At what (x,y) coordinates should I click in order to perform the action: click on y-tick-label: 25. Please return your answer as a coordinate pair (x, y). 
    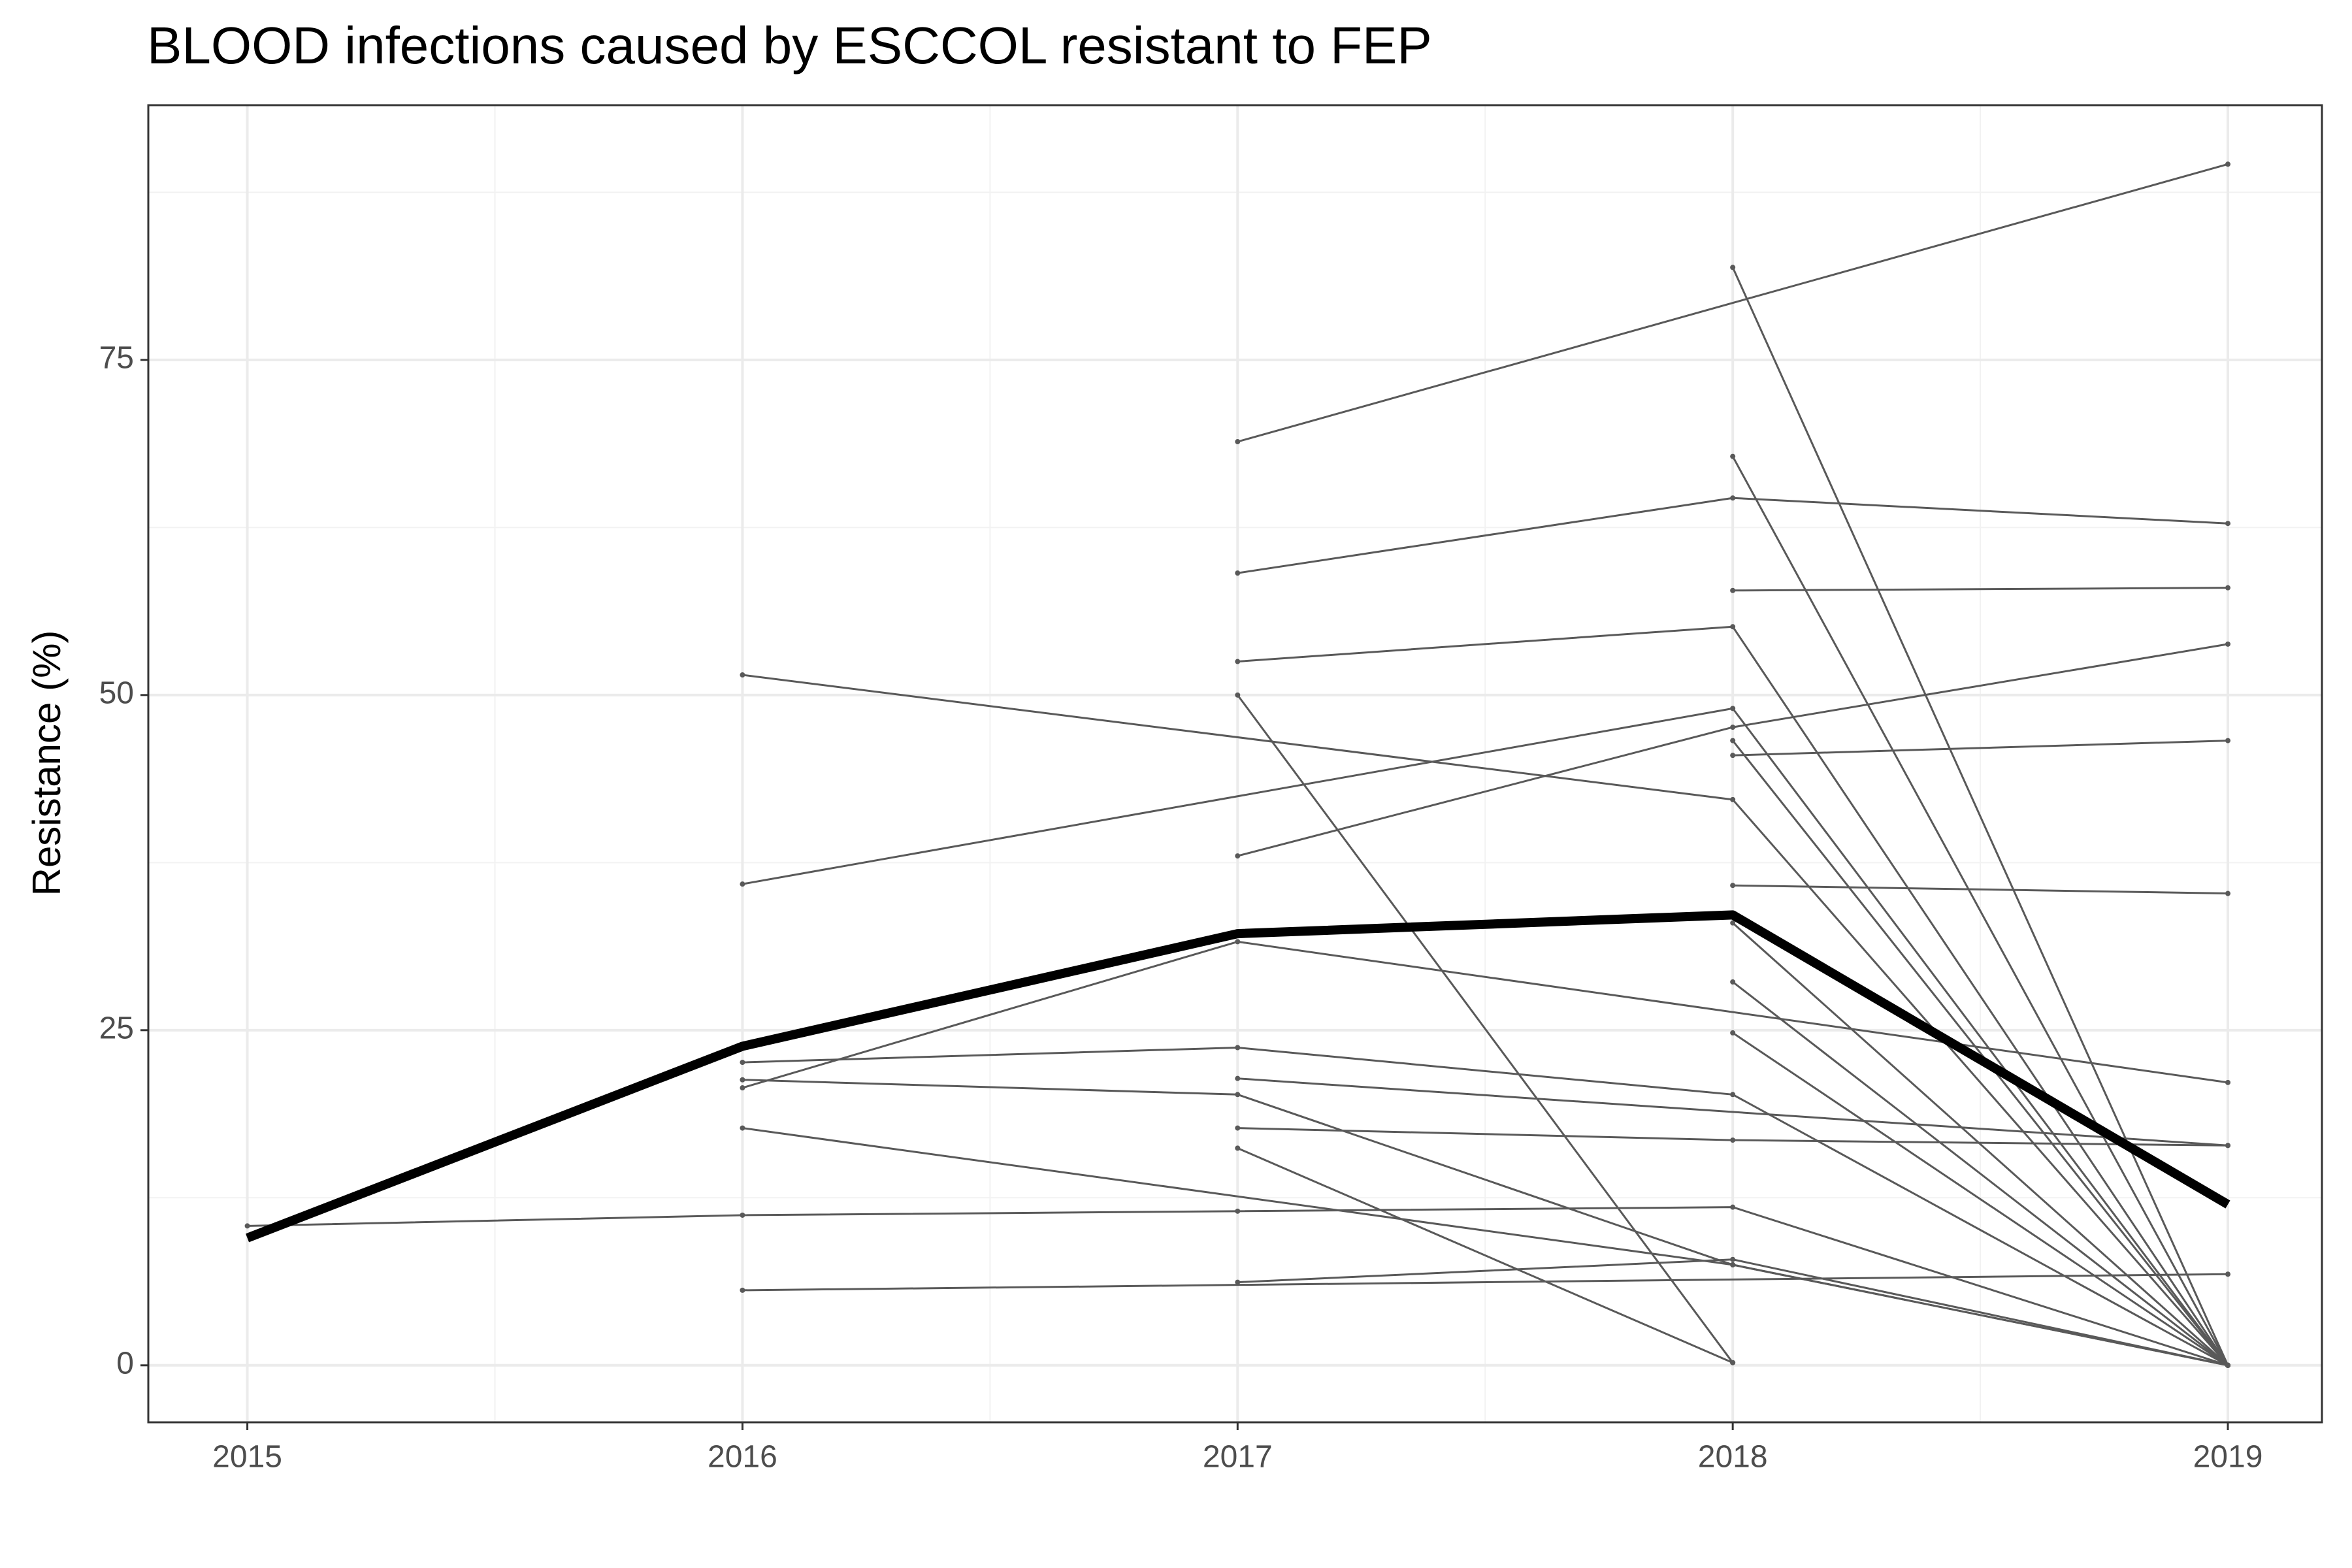
    Looking at the image, I should click on (116, 1028).